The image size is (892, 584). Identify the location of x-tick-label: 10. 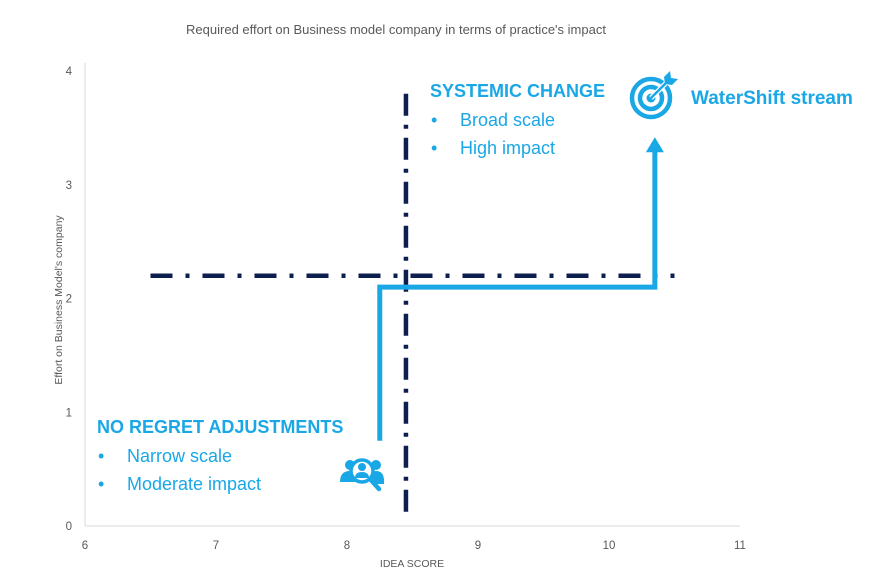
(609, 546).